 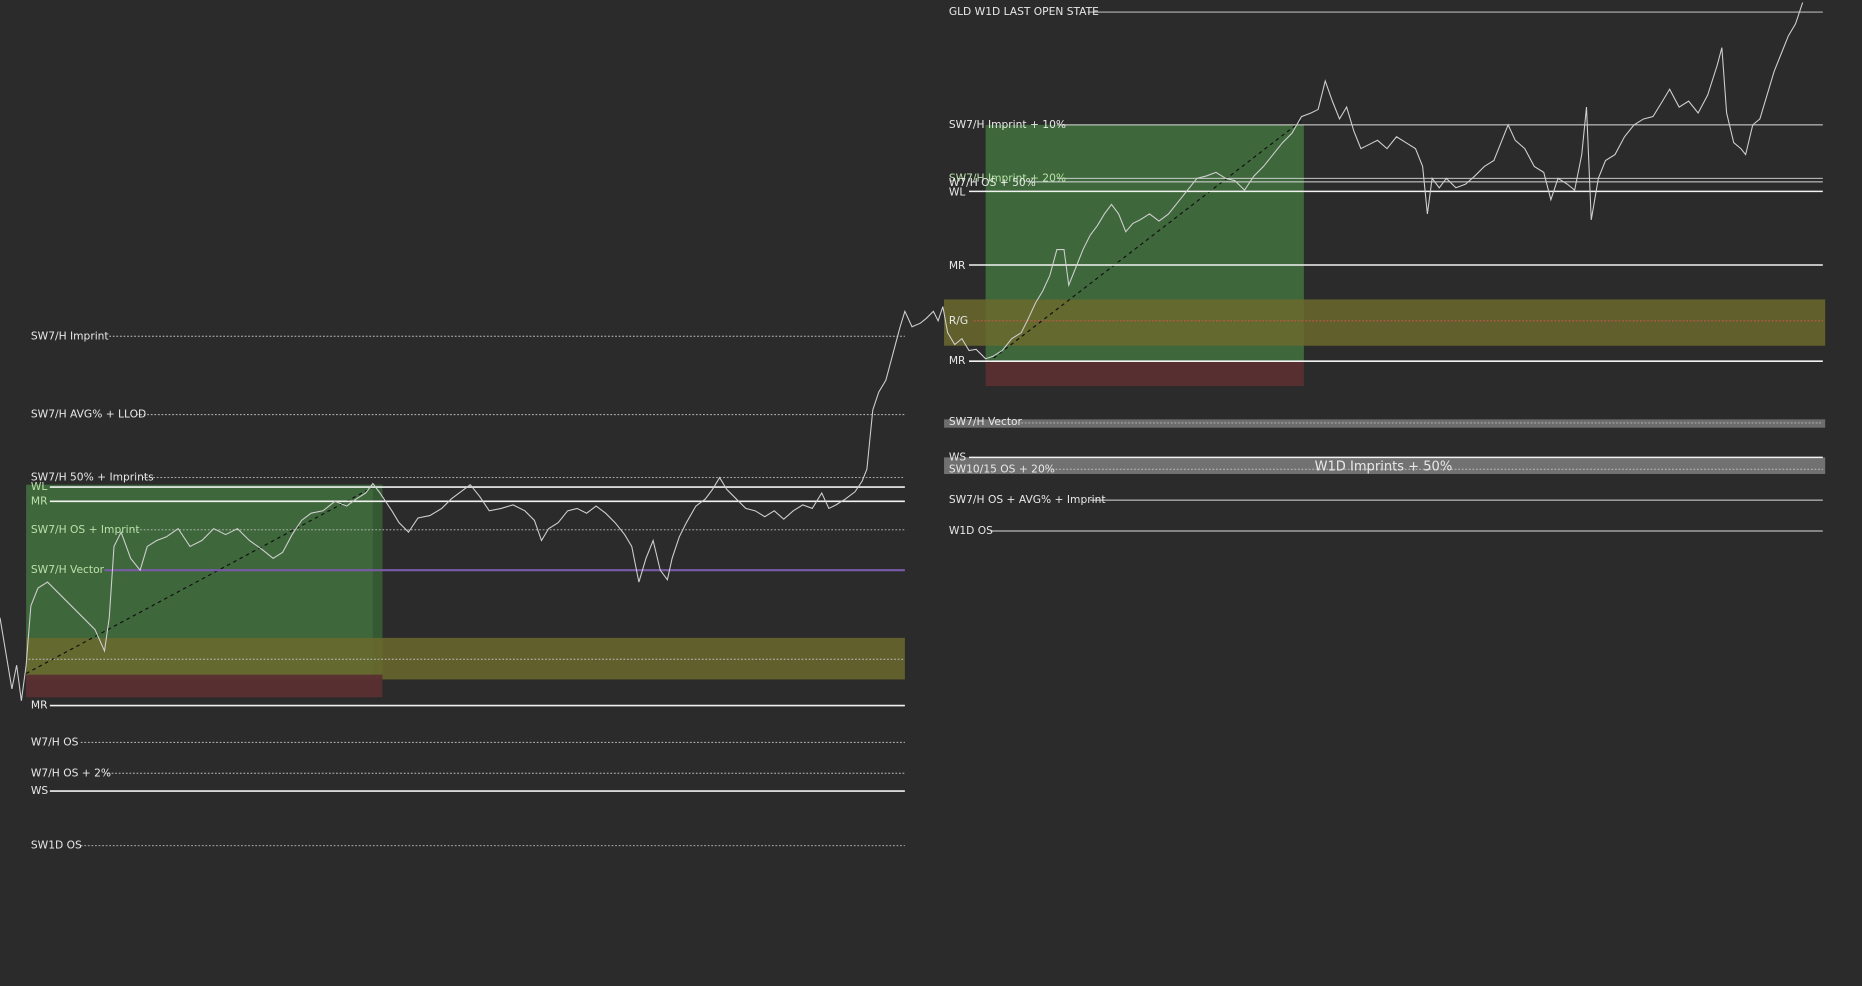 What do you see at coordinates (1002, 468) in the screenshot?
I see `level-label: SW10/15 OS + 20%` at bounding box center [1002, 468].